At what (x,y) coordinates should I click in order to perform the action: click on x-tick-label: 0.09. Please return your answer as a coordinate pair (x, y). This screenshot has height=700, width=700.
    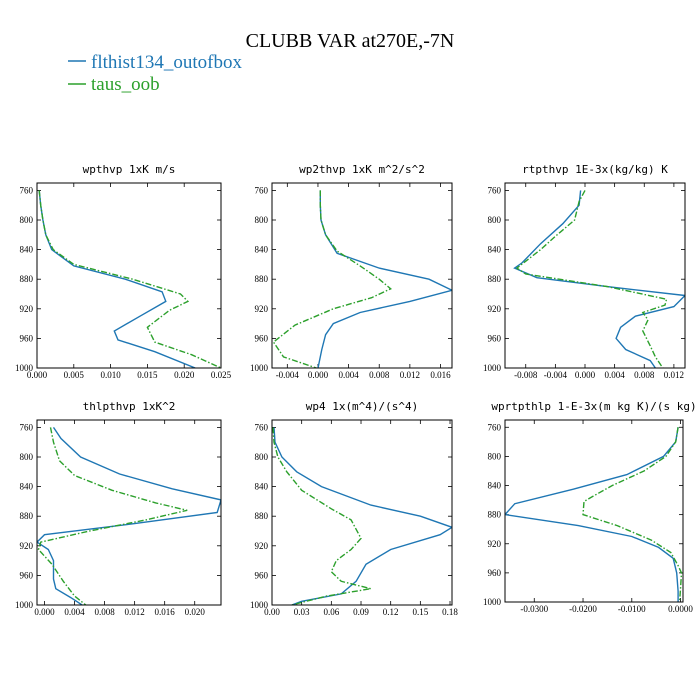
    Looking at the image, I should click on (361, 612).